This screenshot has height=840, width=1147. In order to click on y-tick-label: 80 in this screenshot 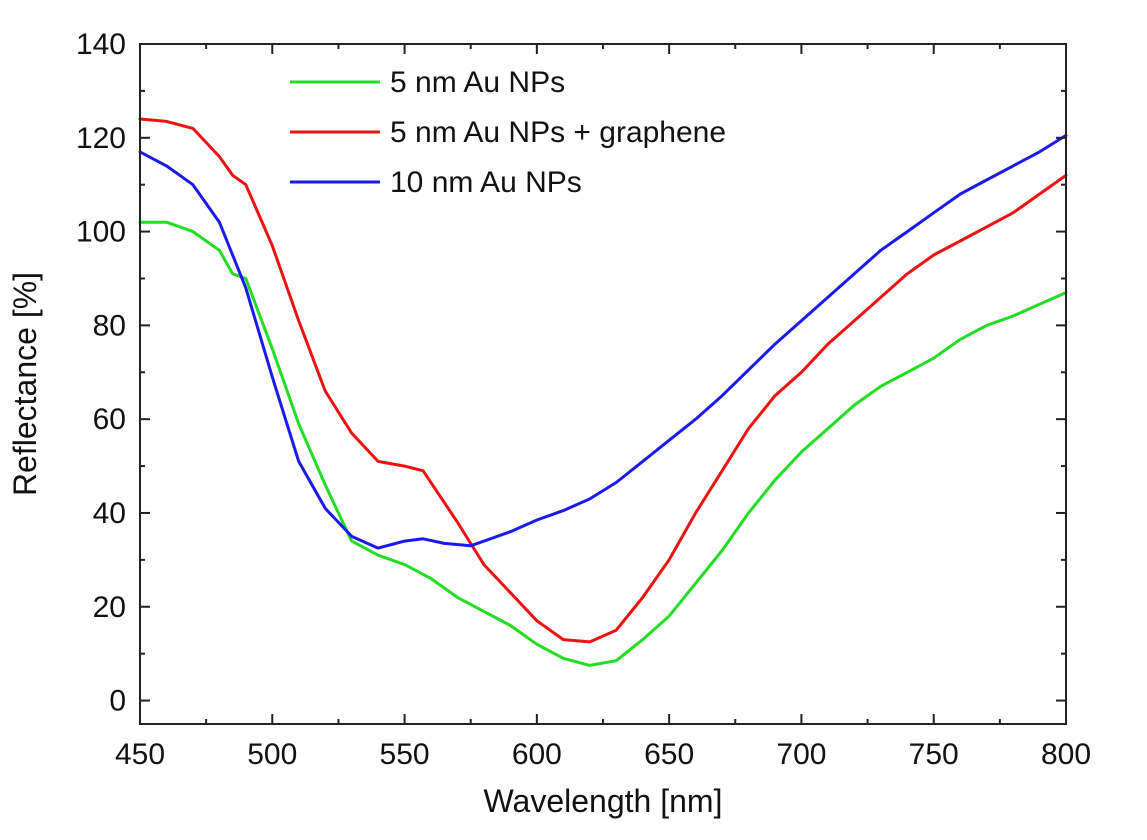, I will do `click(109, 325)`.